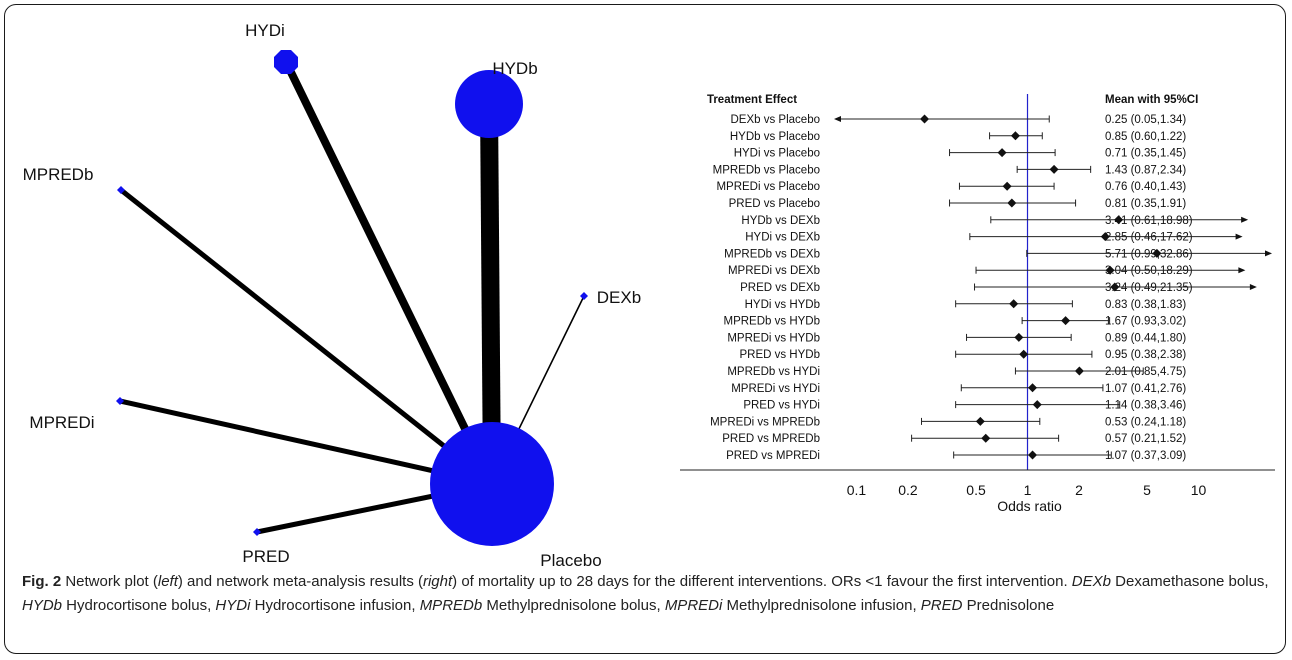 The height and width of the screenshot is (660, 1292). I want to click on network-edge-mpredb-placebo, so click(306, 337).